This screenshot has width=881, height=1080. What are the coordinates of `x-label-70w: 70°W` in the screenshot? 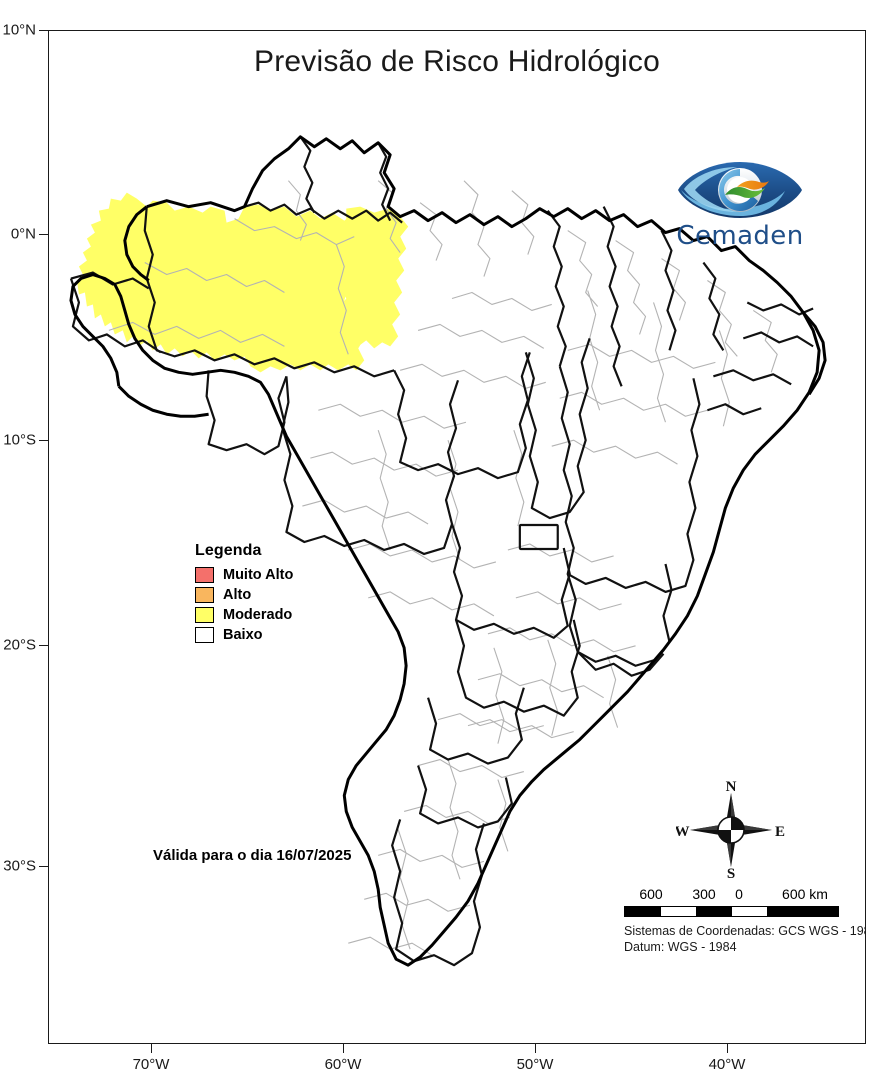 It's located at (151, 1064).